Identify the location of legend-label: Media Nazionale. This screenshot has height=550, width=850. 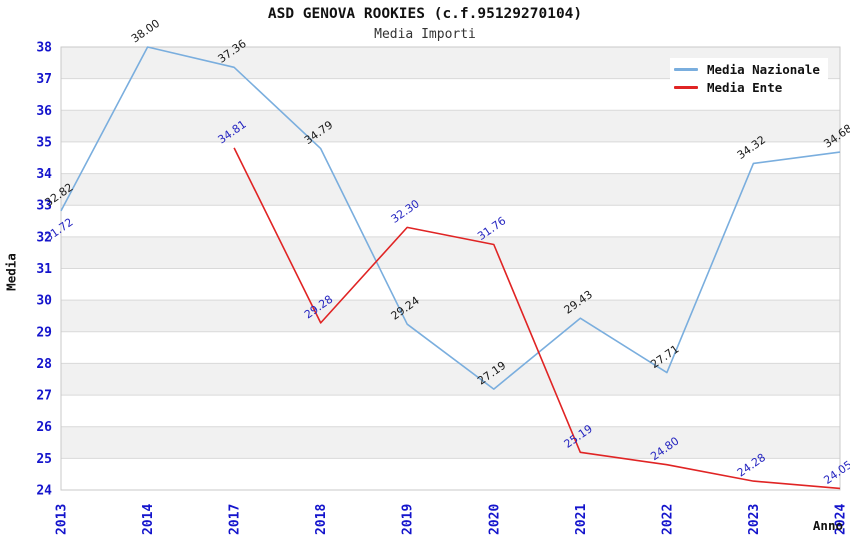
(763, 69).